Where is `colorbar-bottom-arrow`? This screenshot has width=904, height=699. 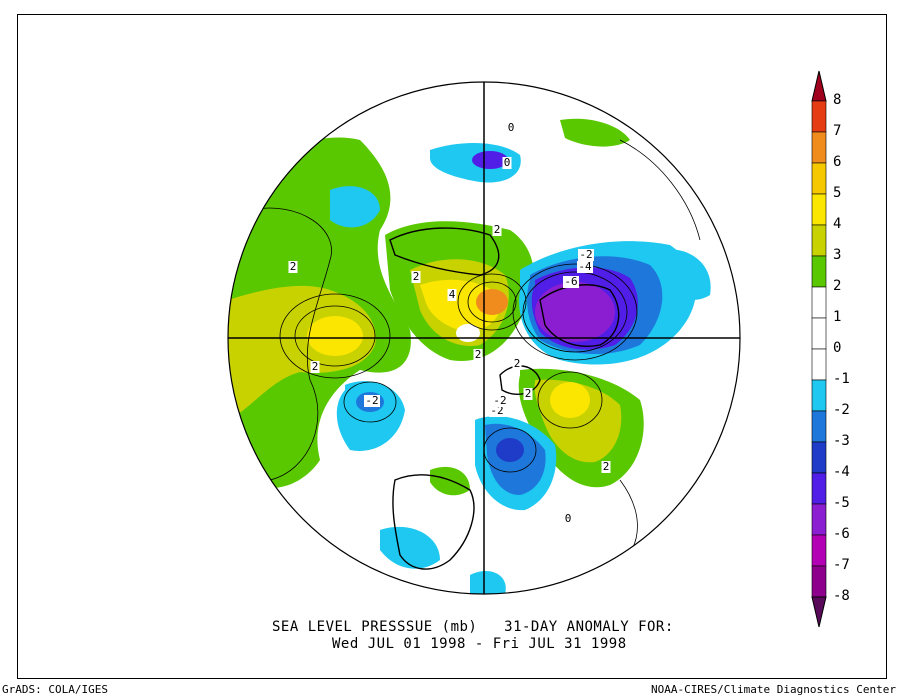 colorbar-bottom-arrow is located at coordinates (819, 612).